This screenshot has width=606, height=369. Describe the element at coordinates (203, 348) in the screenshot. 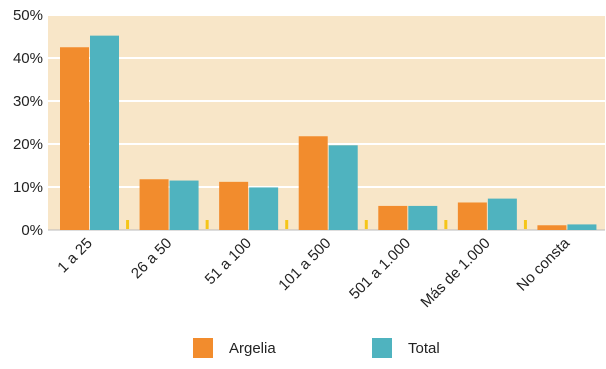

I see `legend-swatch-argelia` at that location.